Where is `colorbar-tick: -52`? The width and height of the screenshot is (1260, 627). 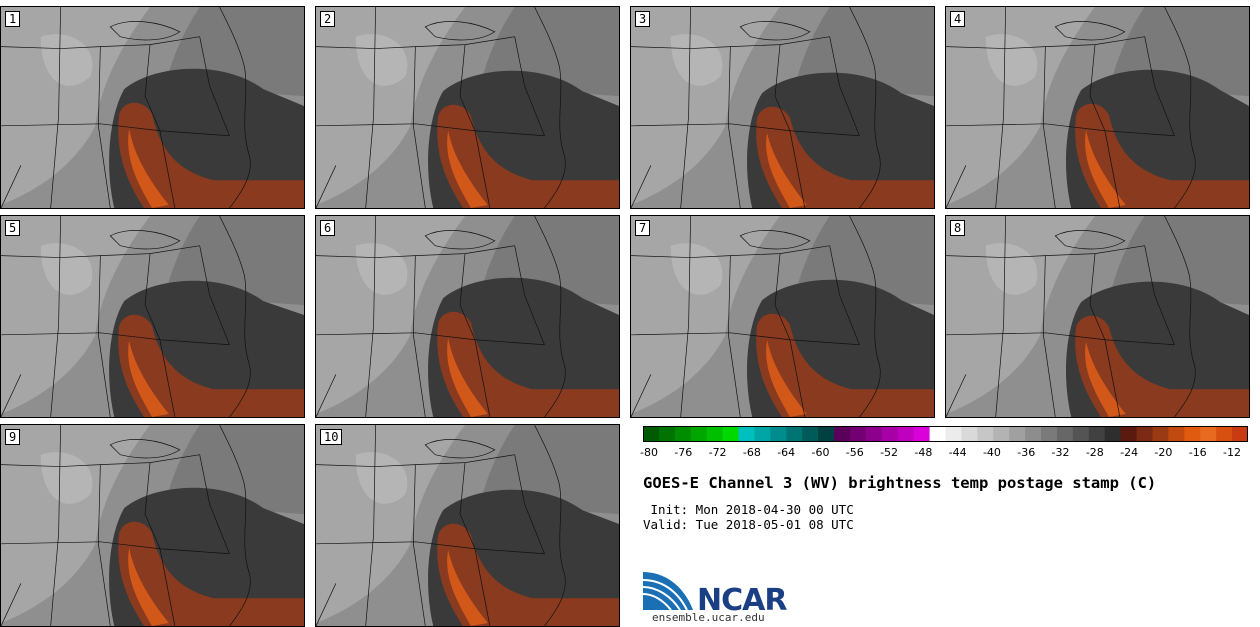 colorbar-tick: -52 is located at coordinates (889, 452).